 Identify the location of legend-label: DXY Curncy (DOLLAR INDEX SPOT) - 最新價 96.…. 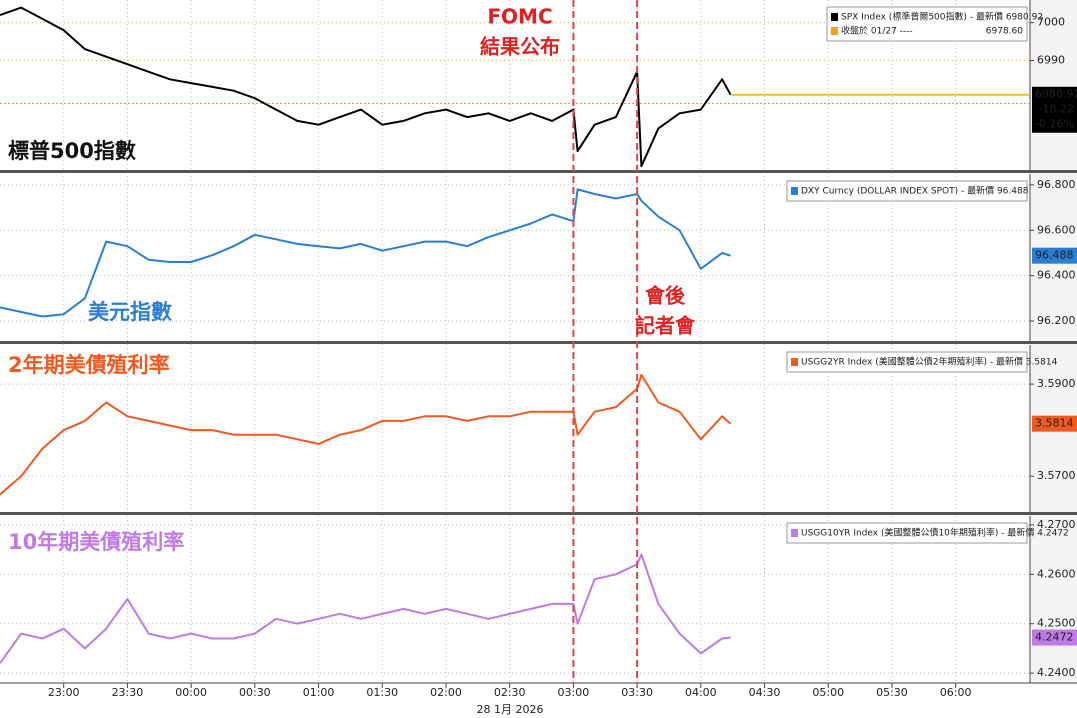
(915, 191).